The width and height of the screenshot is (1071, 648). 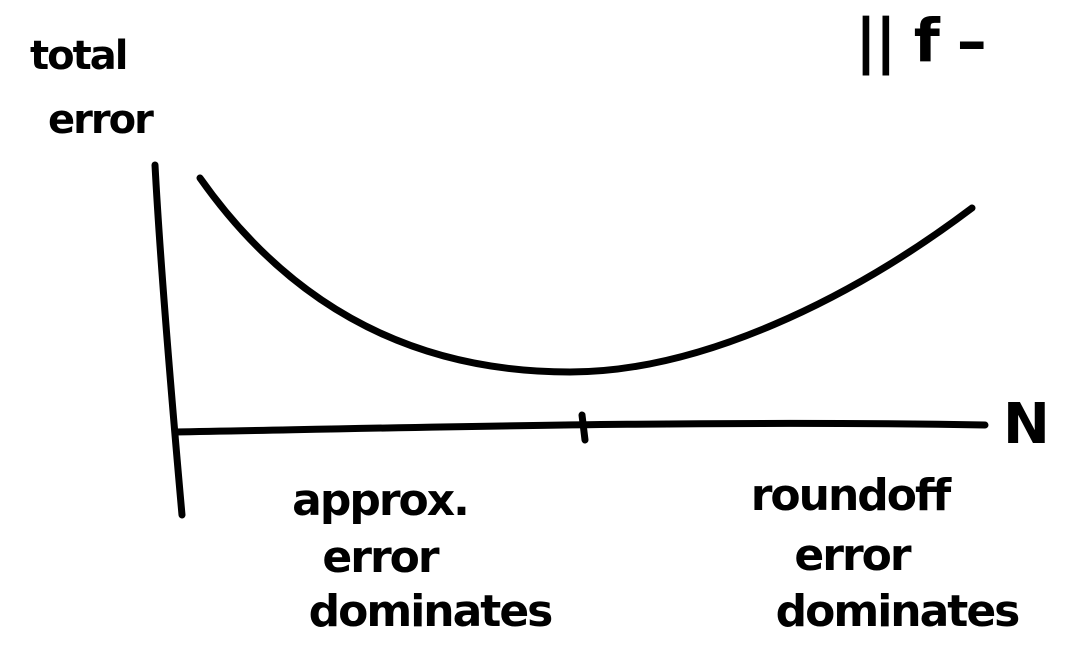 What do you see at coordinates (920, 42) in the screenshot?
I see `corner-text: || f –` at bounding box center [920, 42].